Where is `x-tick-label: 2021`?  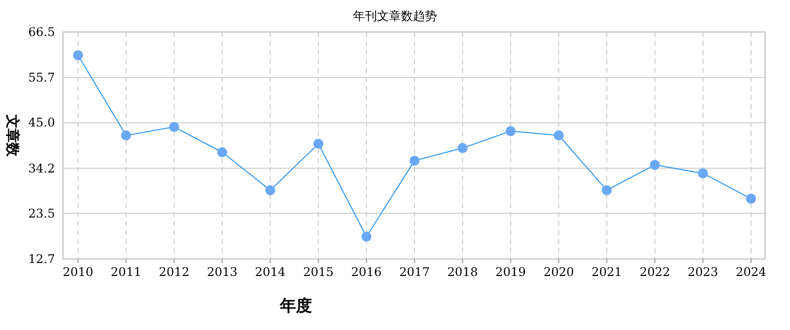 x-tick-label: 2021 is located at coordinates (607, 272).